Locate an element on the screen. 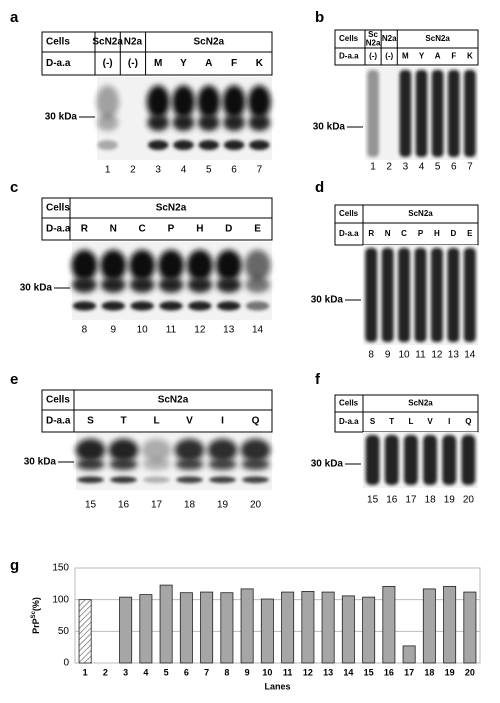 This screenshot has height=703, width=500. amino-acid: I is located at coordinates (449, 421).